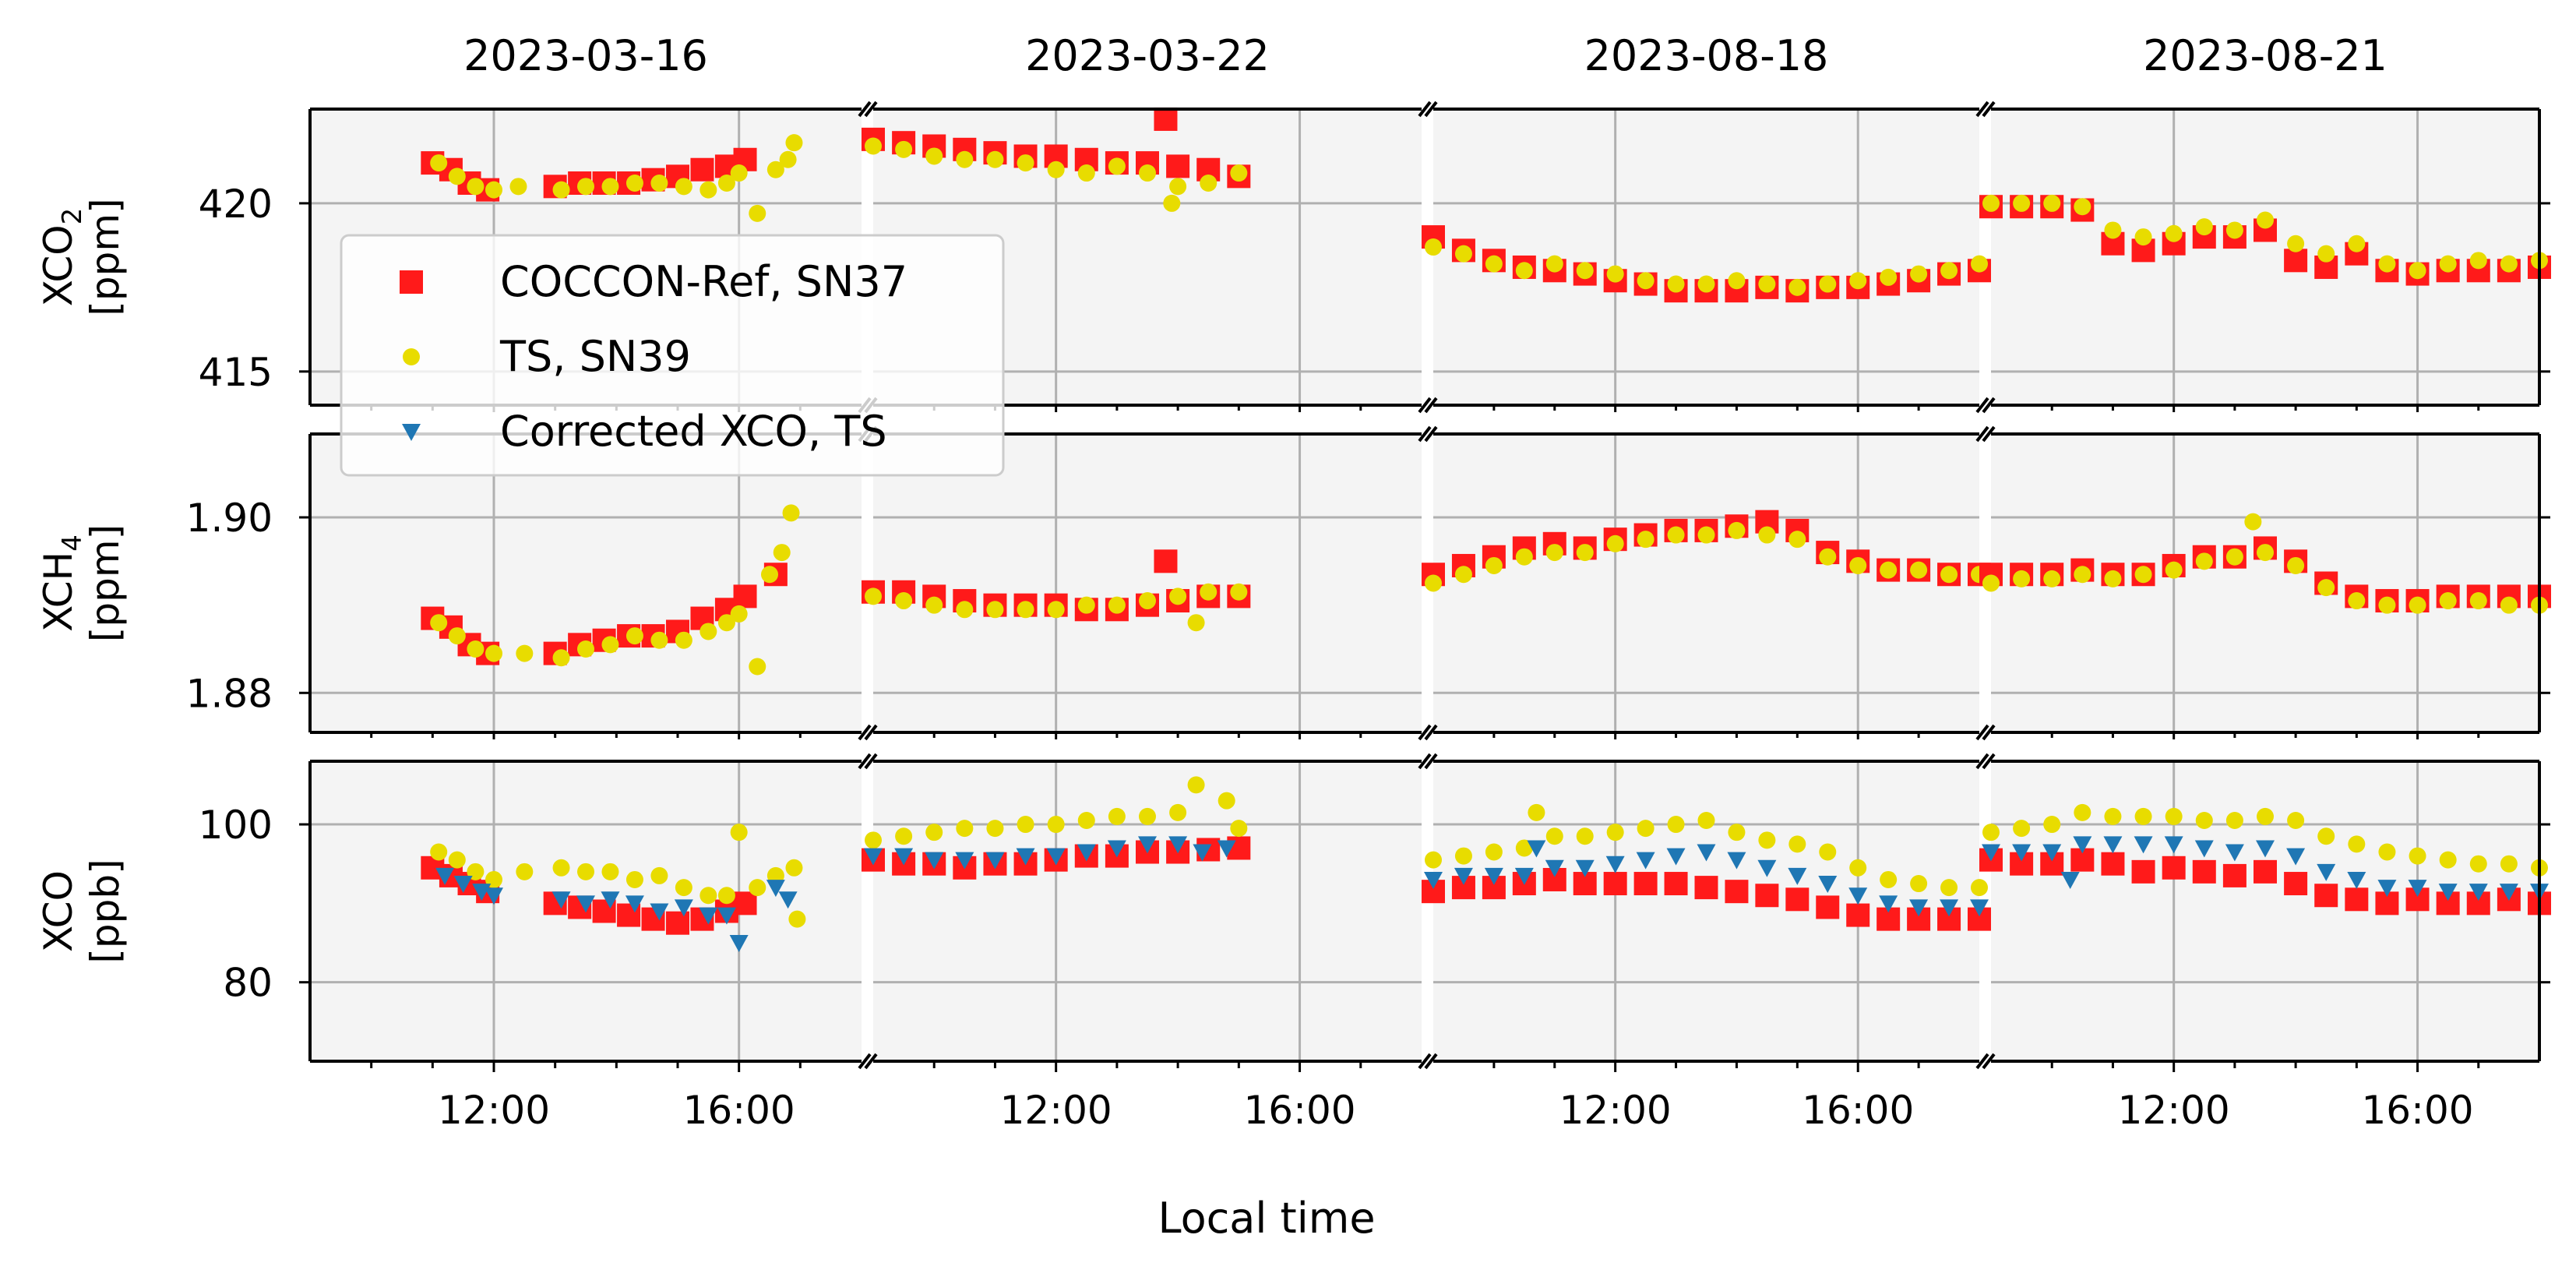 This screenshot has width=2576, height=1263. Describe the element at coordinates (672, 356) in the screenshot. I see `legend-frame` at that location.